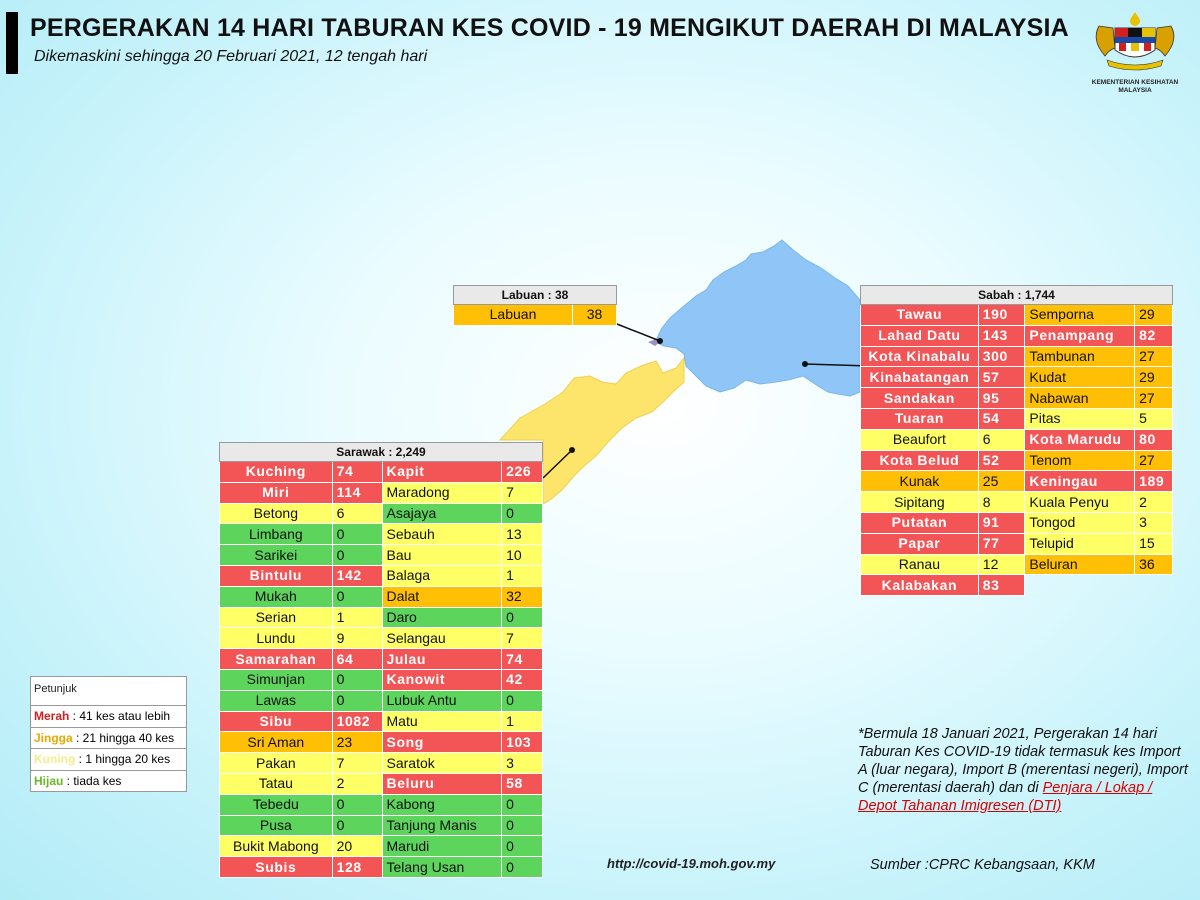 This screenshot has height=900, width=1200. I want to click on case-count: 142, so click(357, 575).